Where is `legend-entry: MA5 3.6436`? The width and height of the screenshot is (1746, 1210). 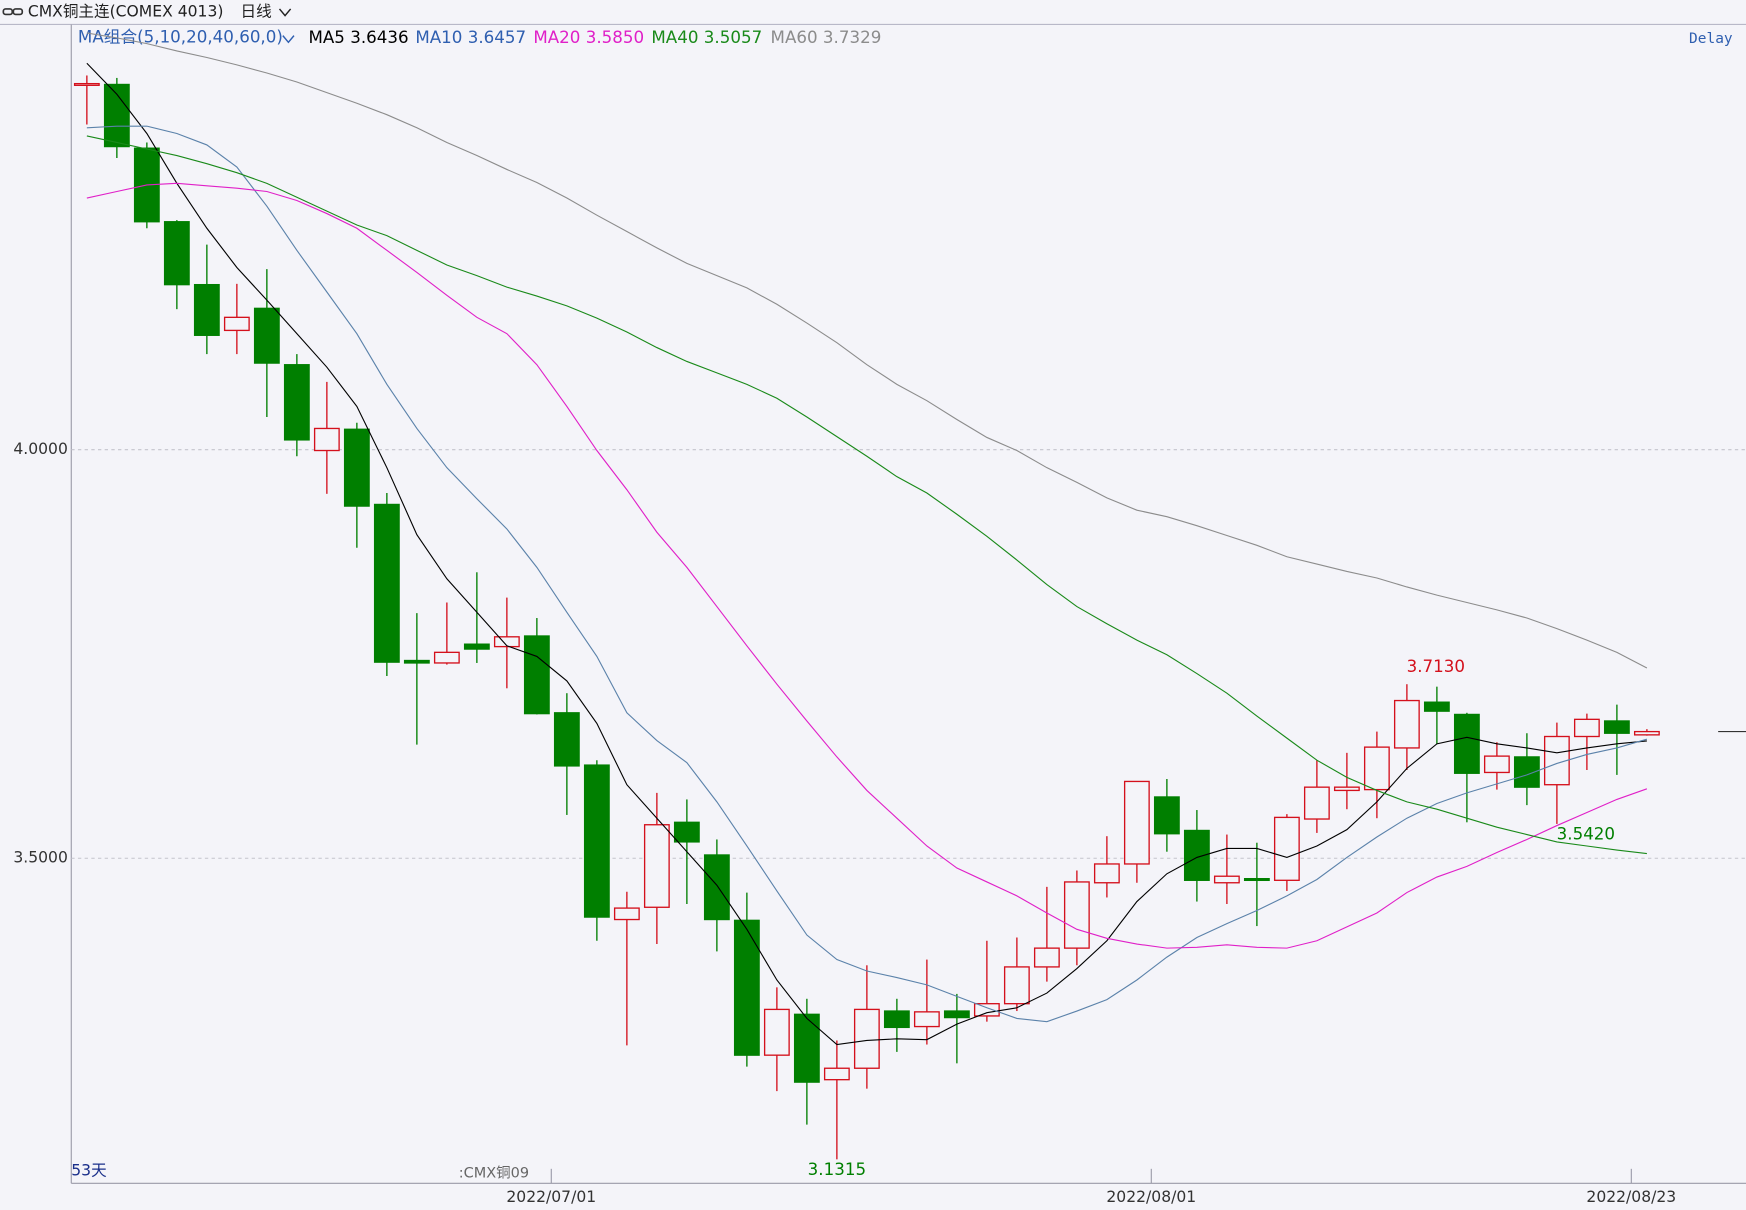
legend-entry: MA5 3.6436 is located at coordinates (358, 36).